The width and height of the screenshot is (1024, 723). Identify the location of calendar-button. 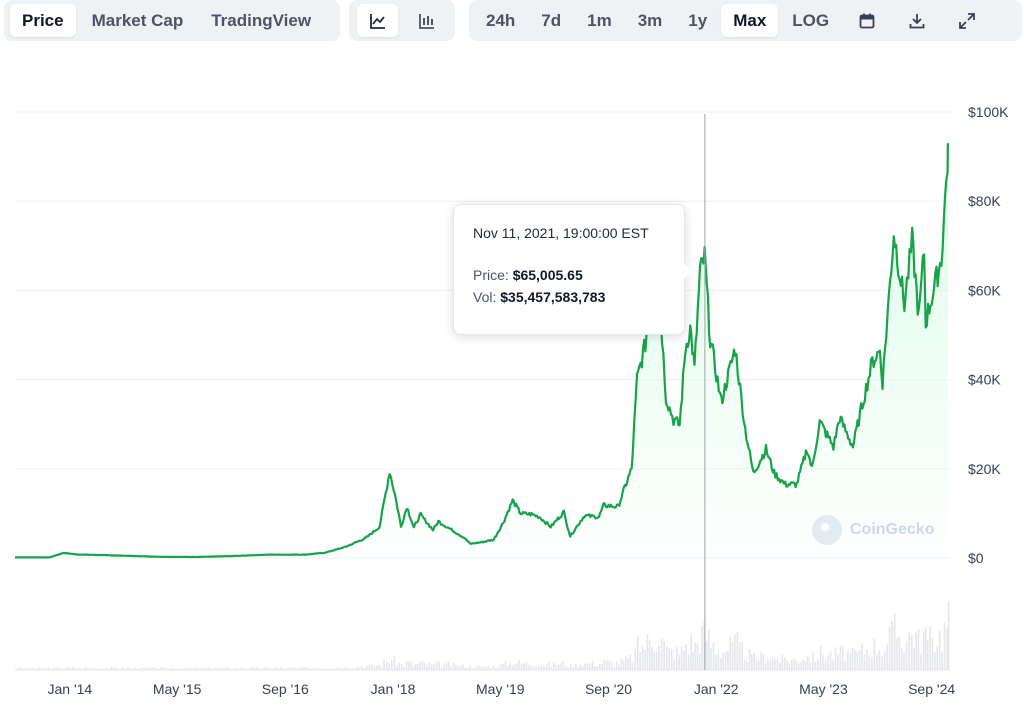
(867, 20).